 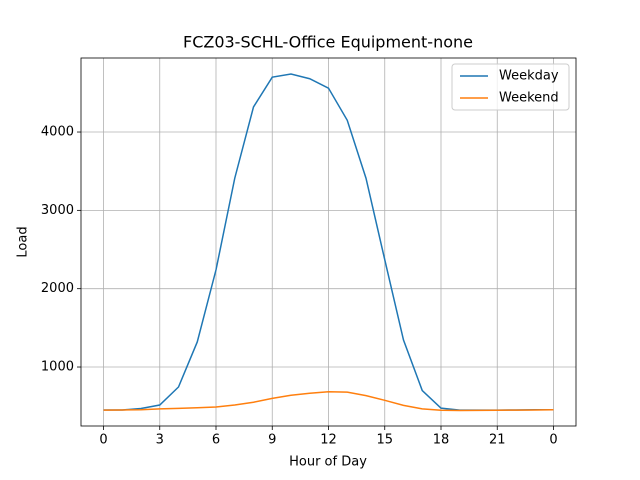 What do you see at coordinates (216, 440) in the screenshot?
I see `x-tick-label: 6` at bounding box center [216, 440].